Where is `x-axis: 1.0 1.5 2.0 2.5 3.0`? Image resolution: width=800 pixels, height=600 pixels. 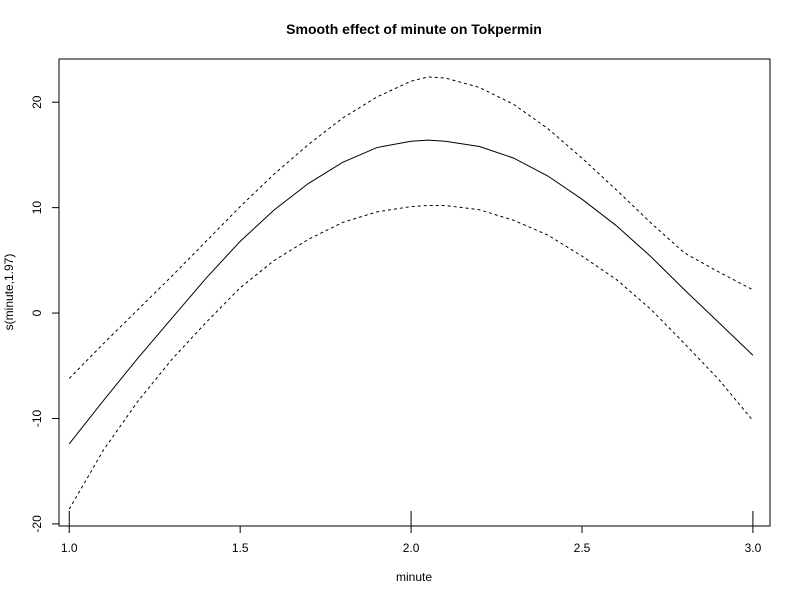 x-axis: 1.0 1.5 2.0 2.5 3.0 is located at coordinates (411, 540).